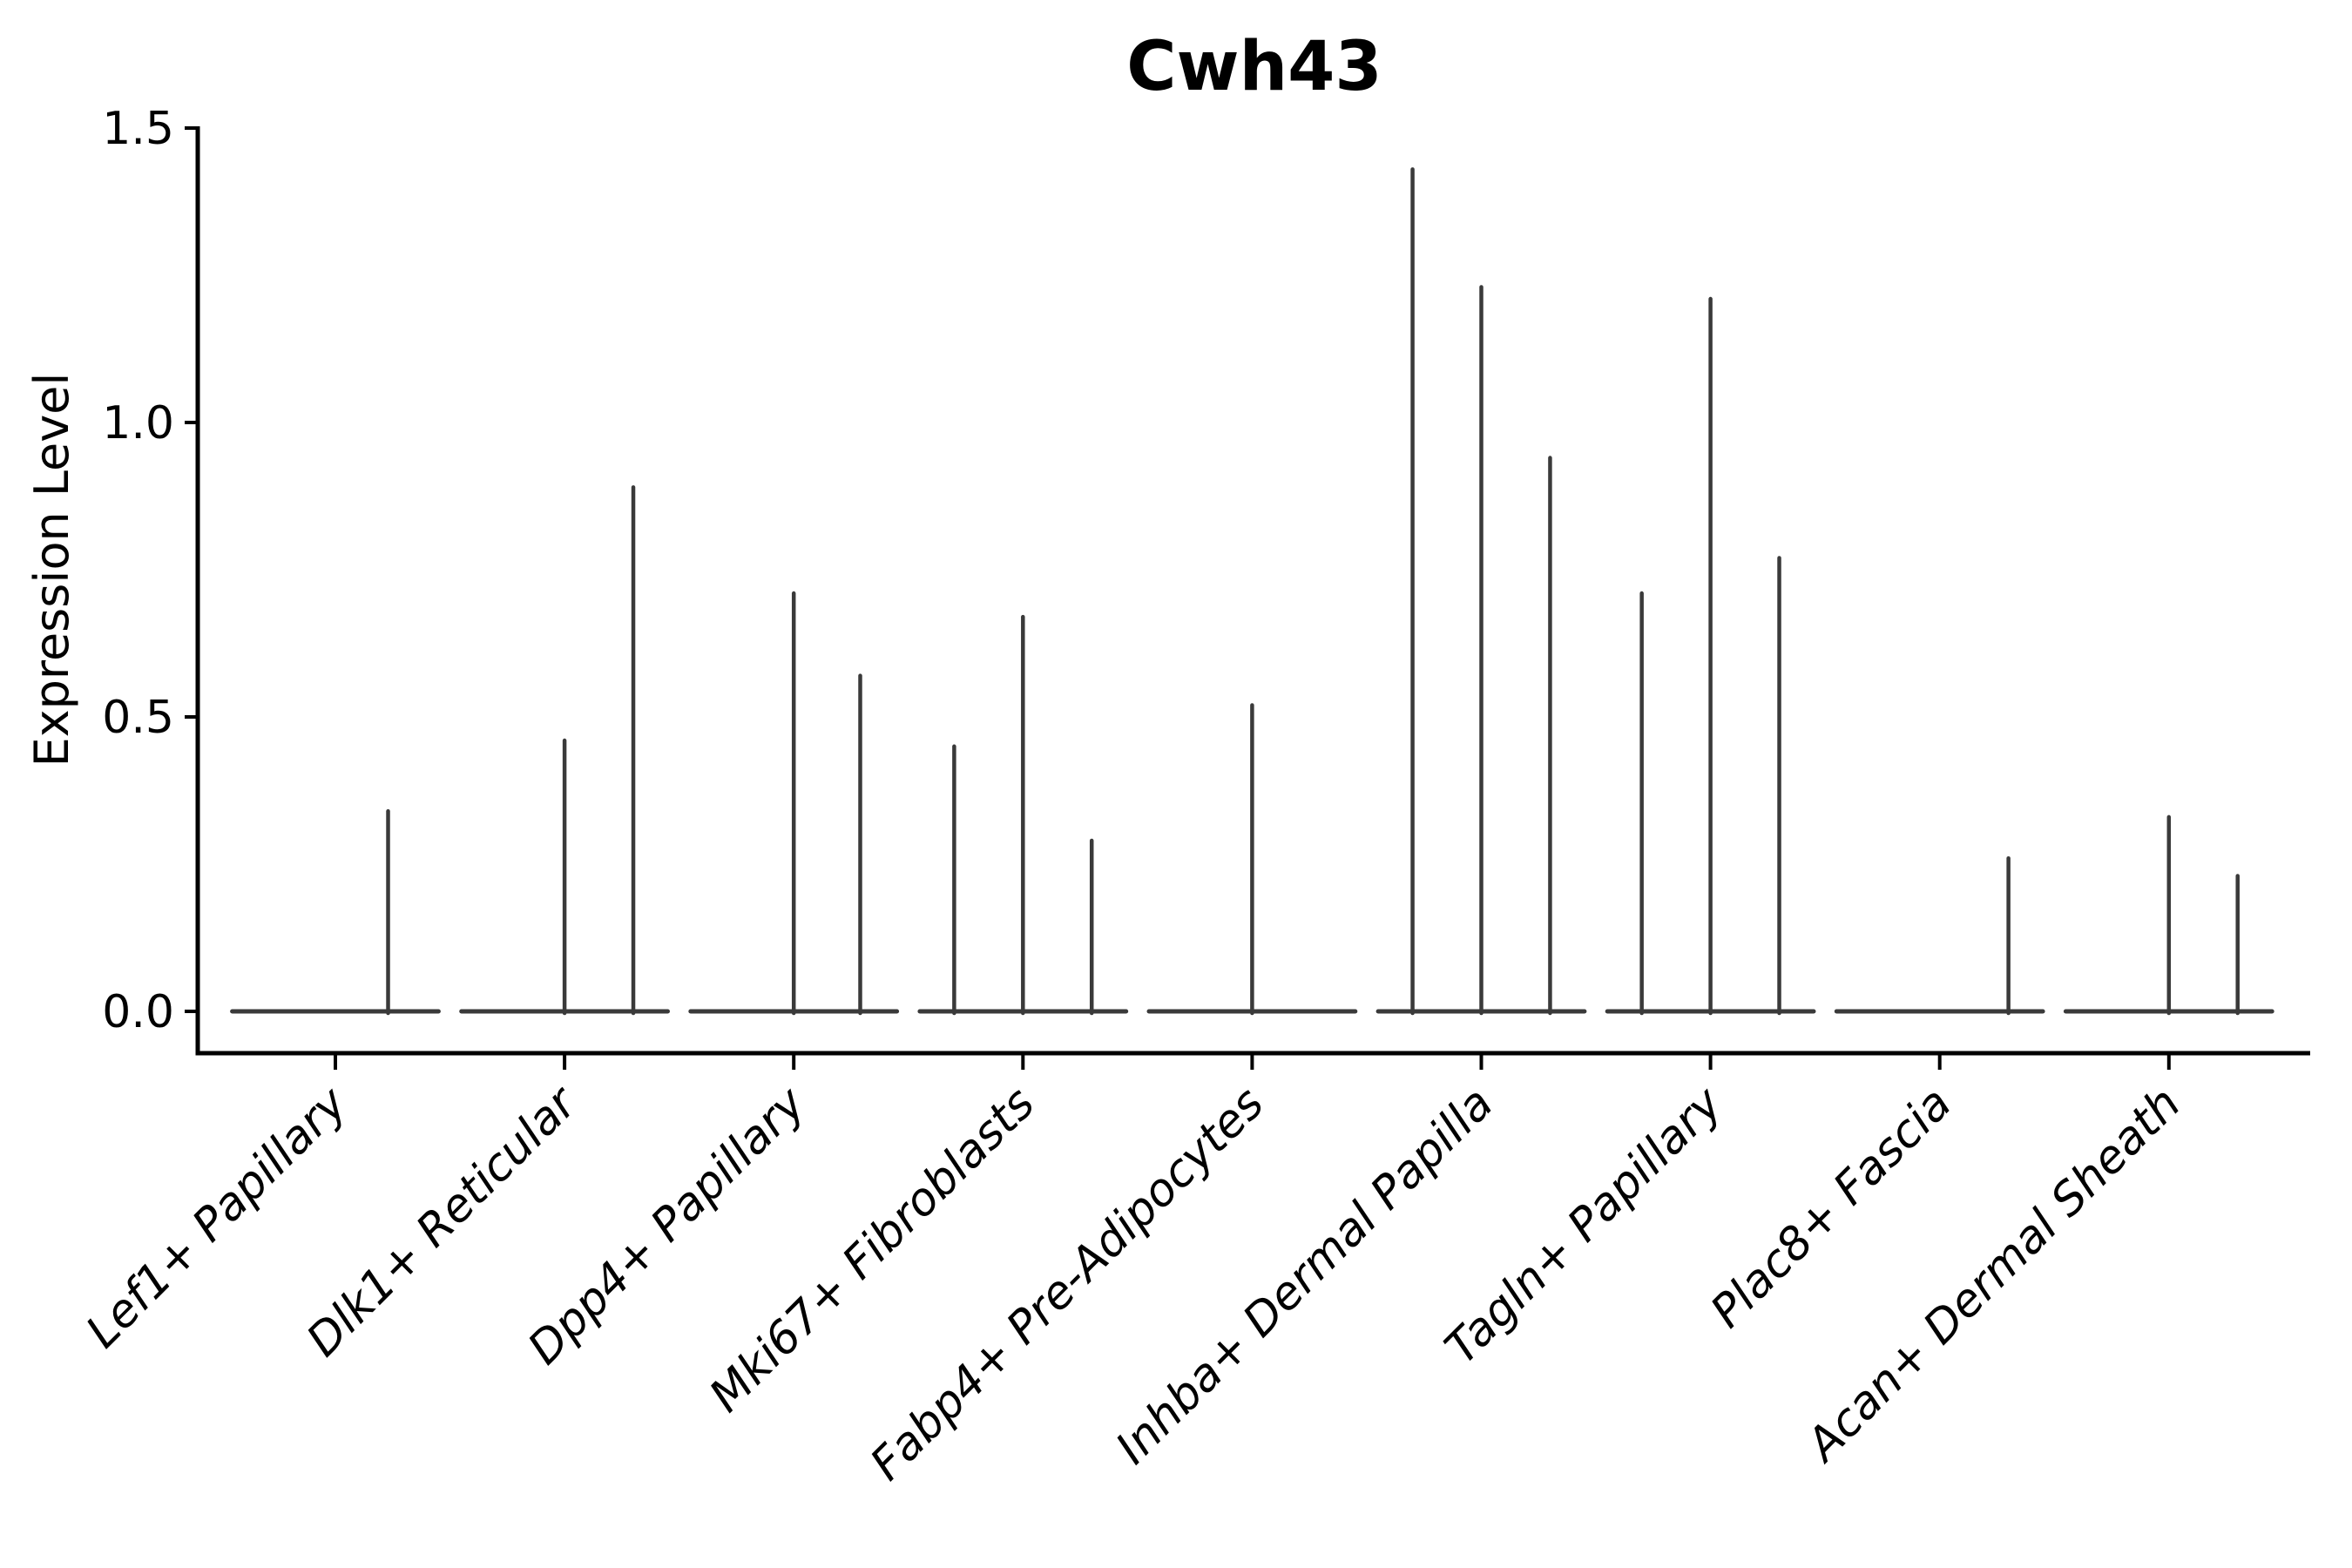 The width and height of the screenshot is (2352, 1568). I want to click on y-tick-label: 0.0, so click(138, 1012).